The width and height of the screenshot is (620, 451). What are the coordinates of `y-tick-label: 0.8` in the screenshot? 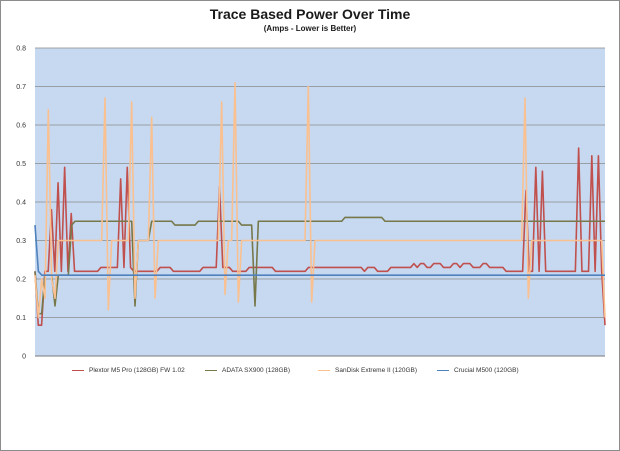 It's located at (21, 49).